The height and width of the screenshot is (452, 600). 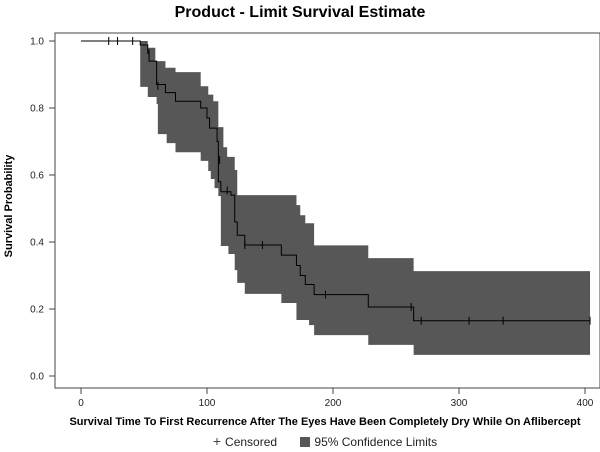 I want to click on square-swatch-icon, so click(x=305, y=442).